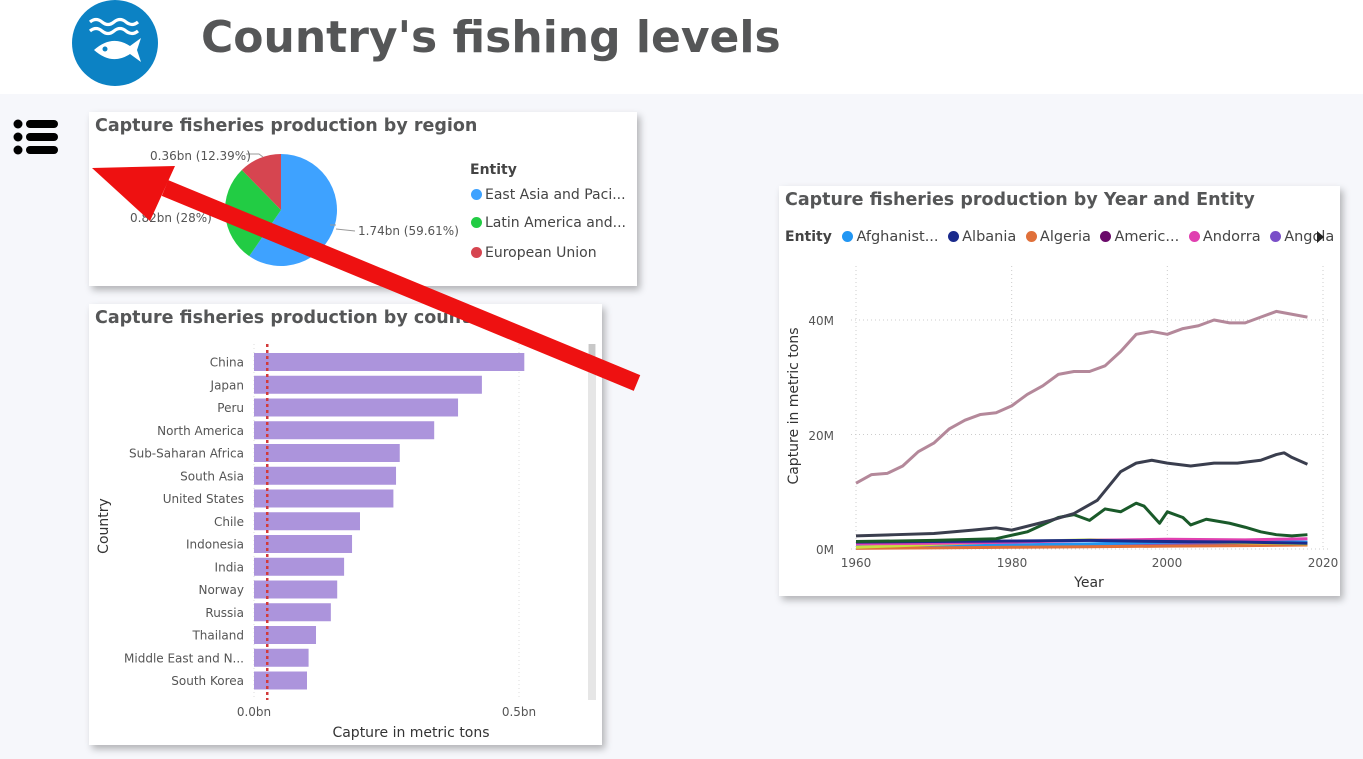 The width and height of the screenshot is (1363, 759). What do you see at coordinates (215, 545) in the screenshot?
I see `bar-category-label: Indonesia` at bounding box center [215, 545].